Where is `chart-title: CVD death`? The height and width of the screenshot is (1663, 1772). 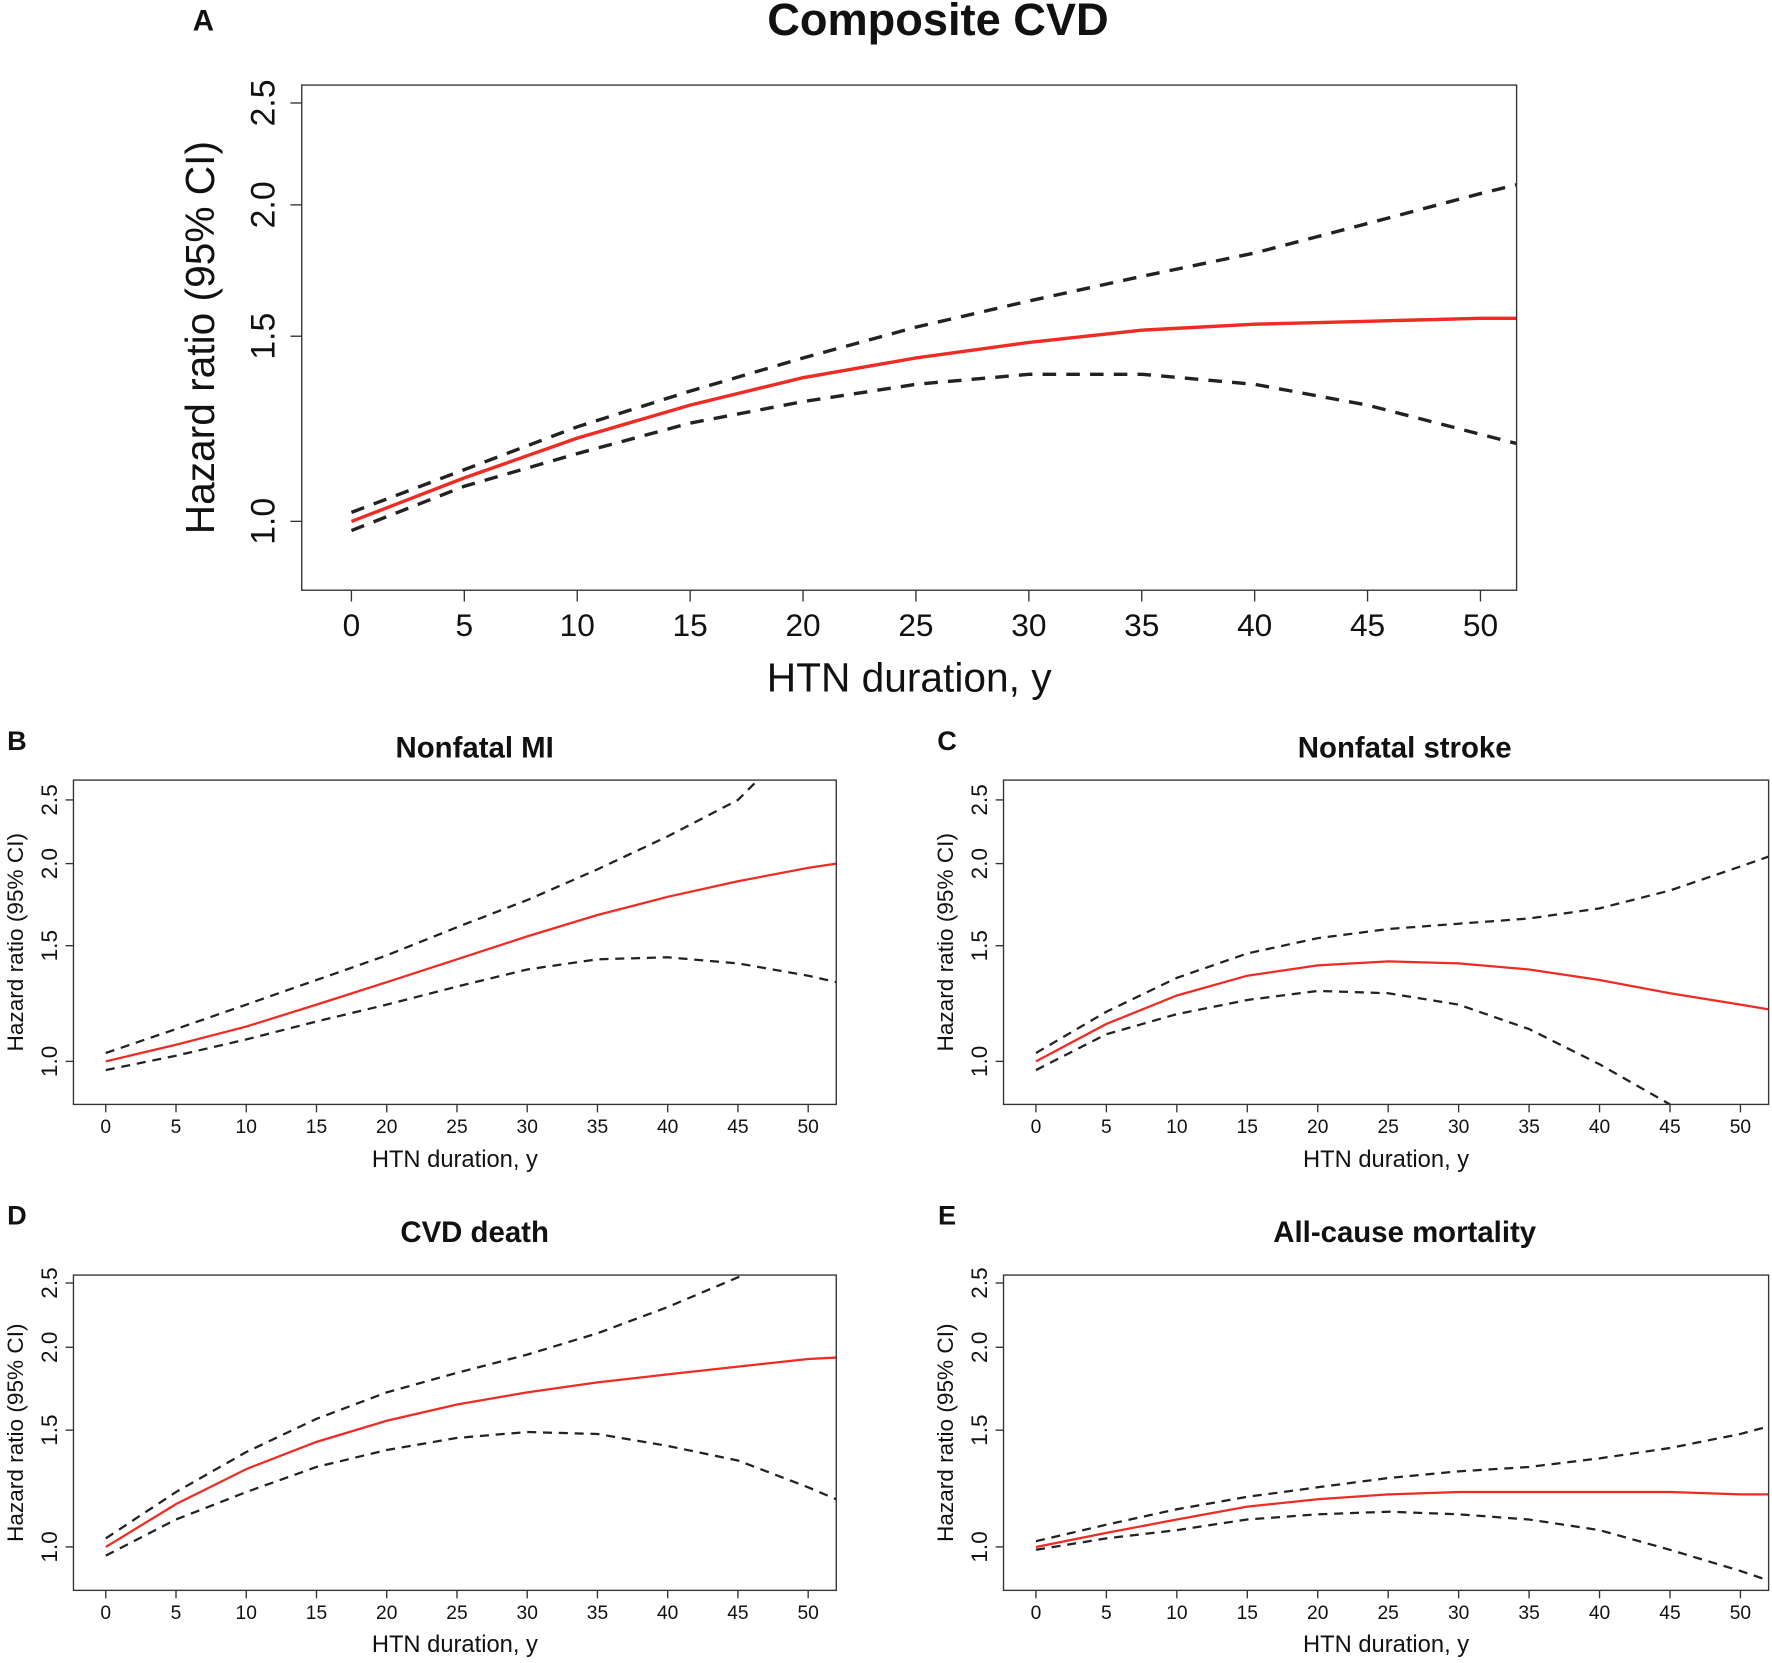 chart-title: CVD death is located at coordinates (474, 1232).